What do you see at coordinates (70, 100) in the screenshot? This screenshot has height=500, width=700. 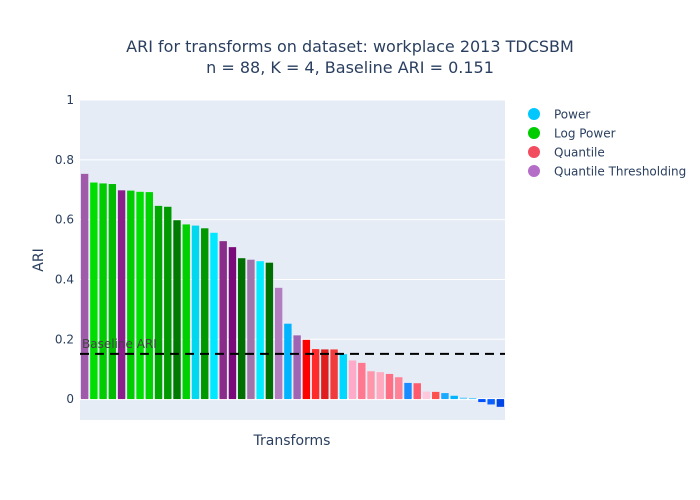 I see `y-tick-label: 1` at bounding box center [70, 100].